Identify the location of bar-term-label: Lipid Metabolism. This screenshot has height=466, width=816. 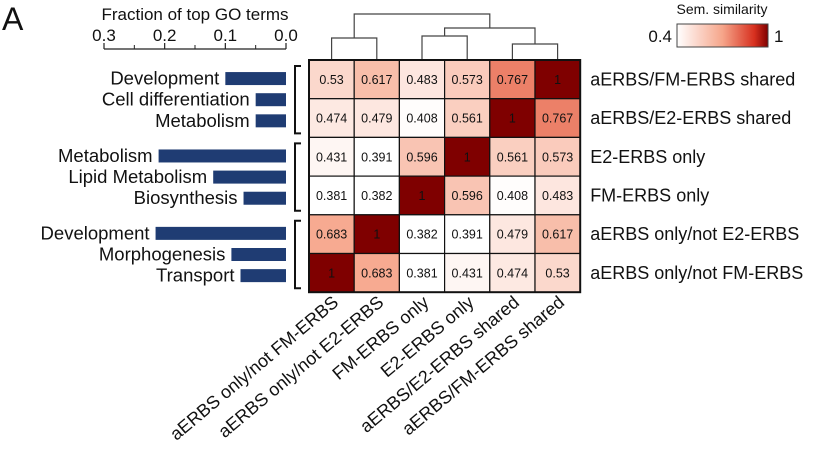
(137, 176).